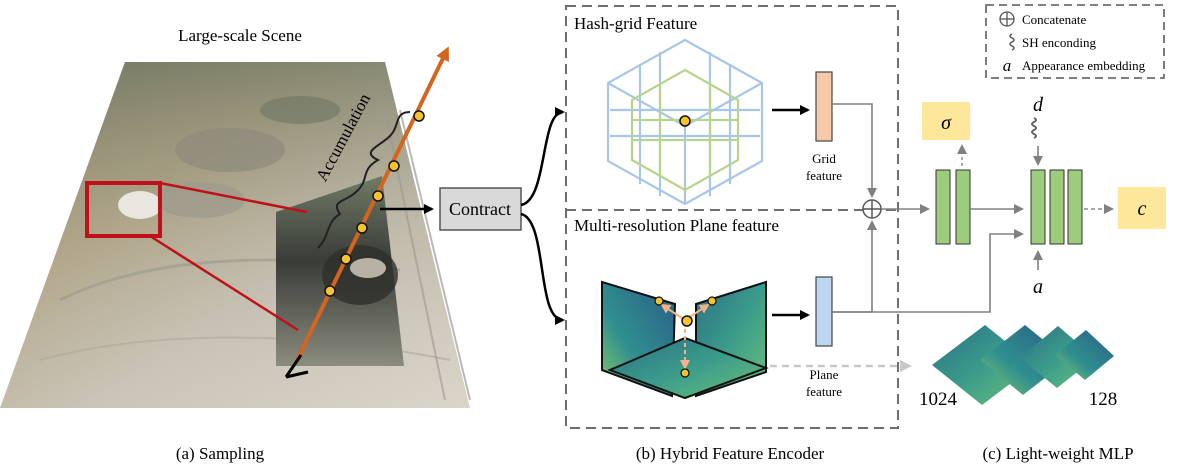 This screenshot has height=474, width=1197. Describe the element at coordinates (368, 268) in the screenshot. I see `zoom-white-pile` at that location.